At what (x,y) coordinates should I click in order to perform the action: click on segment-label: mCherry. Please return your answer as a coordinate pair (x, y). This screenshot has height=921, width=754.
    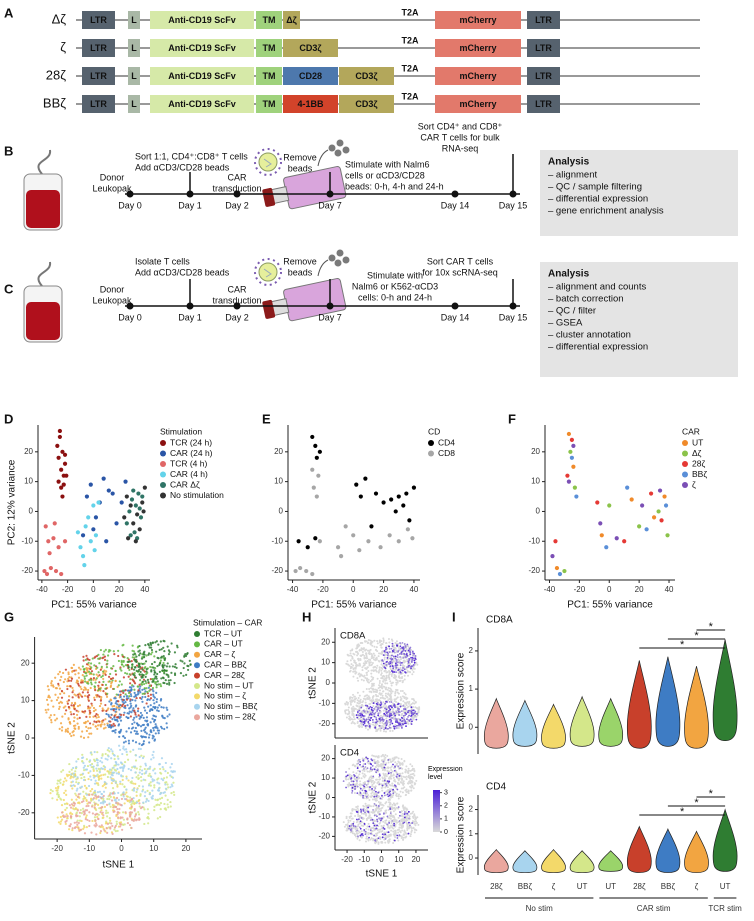
    Looking at the image, I should click on (477, 76).